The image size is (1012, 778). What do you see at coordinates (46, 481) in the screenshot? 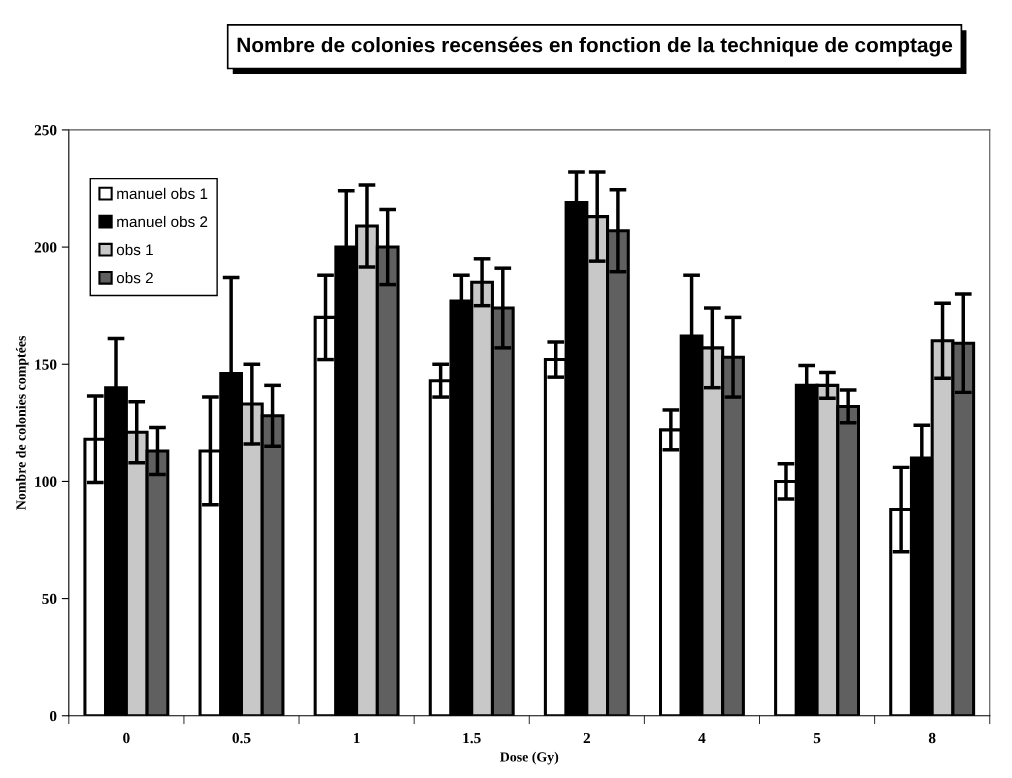
I see `y-tick-label: 100` at bounding box center [46, 481].